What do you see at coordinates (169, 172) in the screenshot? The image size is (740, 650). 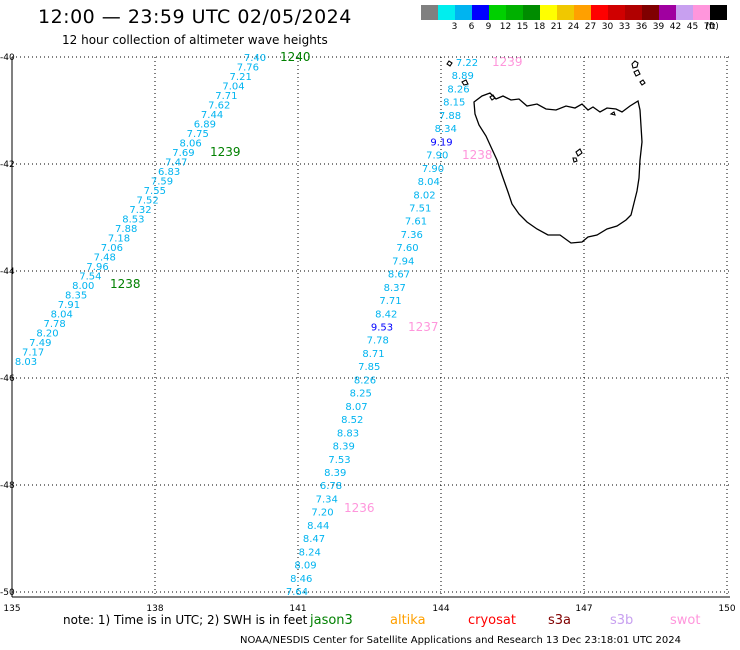 I see `wave-height-label: 6.83` at bounding box center [169, 172].